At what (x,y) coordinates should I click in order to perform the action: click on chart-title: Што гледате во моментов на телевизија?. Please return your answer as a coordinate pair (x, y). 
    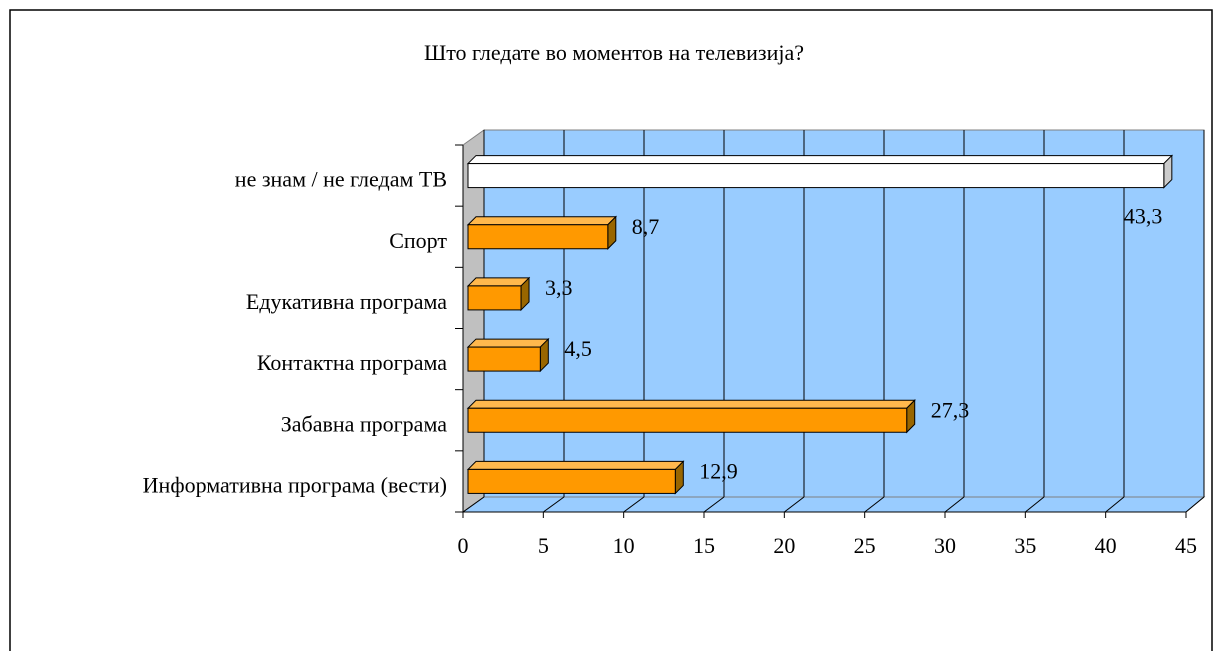
    Looking at the image, I should click on (614, 52).